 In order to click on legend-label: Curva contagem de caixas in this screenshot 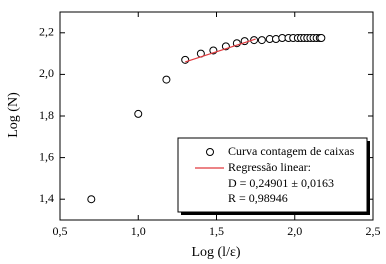, I will do `click(291, 151)`.